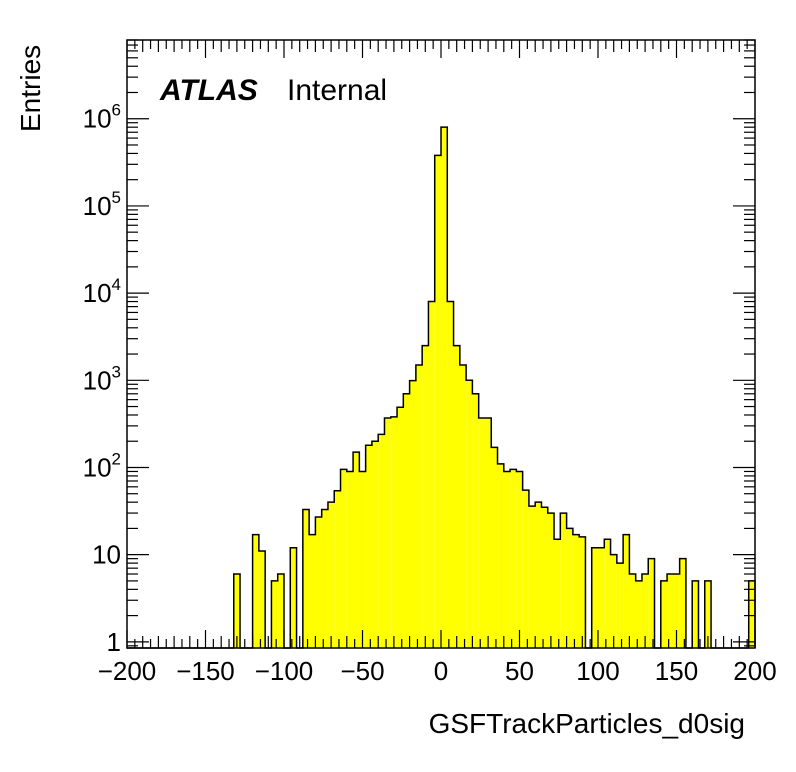 The height and width of the screenshot is (772, 796). What do you see at coordinates (362, 671) in the screenshot?
I see `x-tick-label: −50` at bounding box center [362, 671].